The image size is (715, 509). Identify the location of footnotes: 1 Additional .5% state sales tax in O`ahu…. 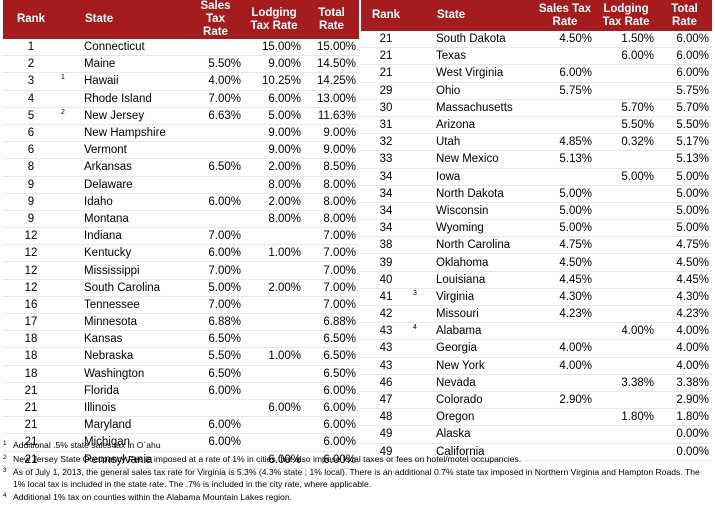
(356, 473).